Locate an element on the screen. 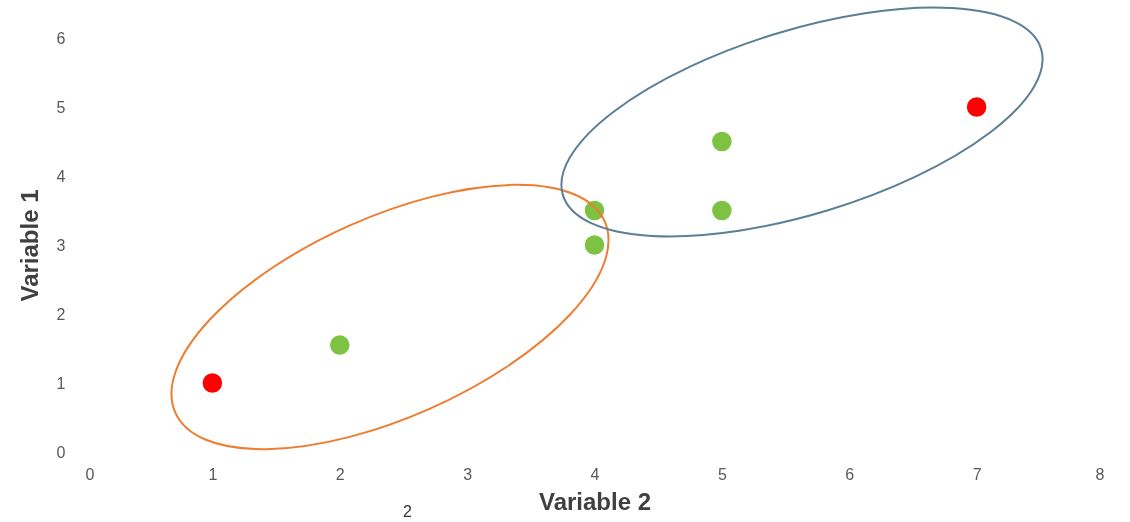 This screenshot has height=522, width=1130. y-tick-label: 4 is located at coordinates (61, 176).